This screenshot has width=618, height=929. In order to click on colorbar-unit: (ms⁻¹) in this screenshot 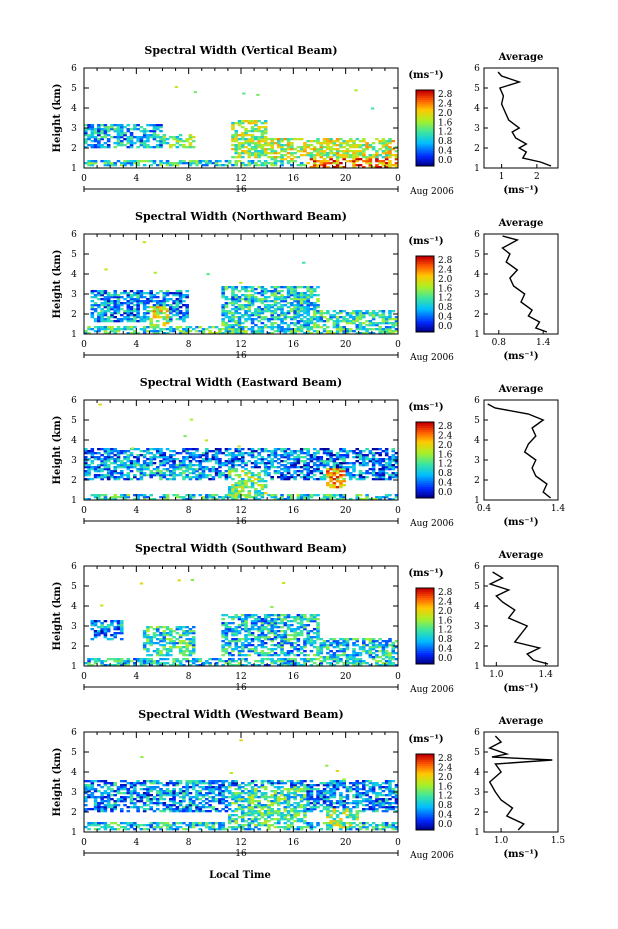, I will do `click(425, 573)`.